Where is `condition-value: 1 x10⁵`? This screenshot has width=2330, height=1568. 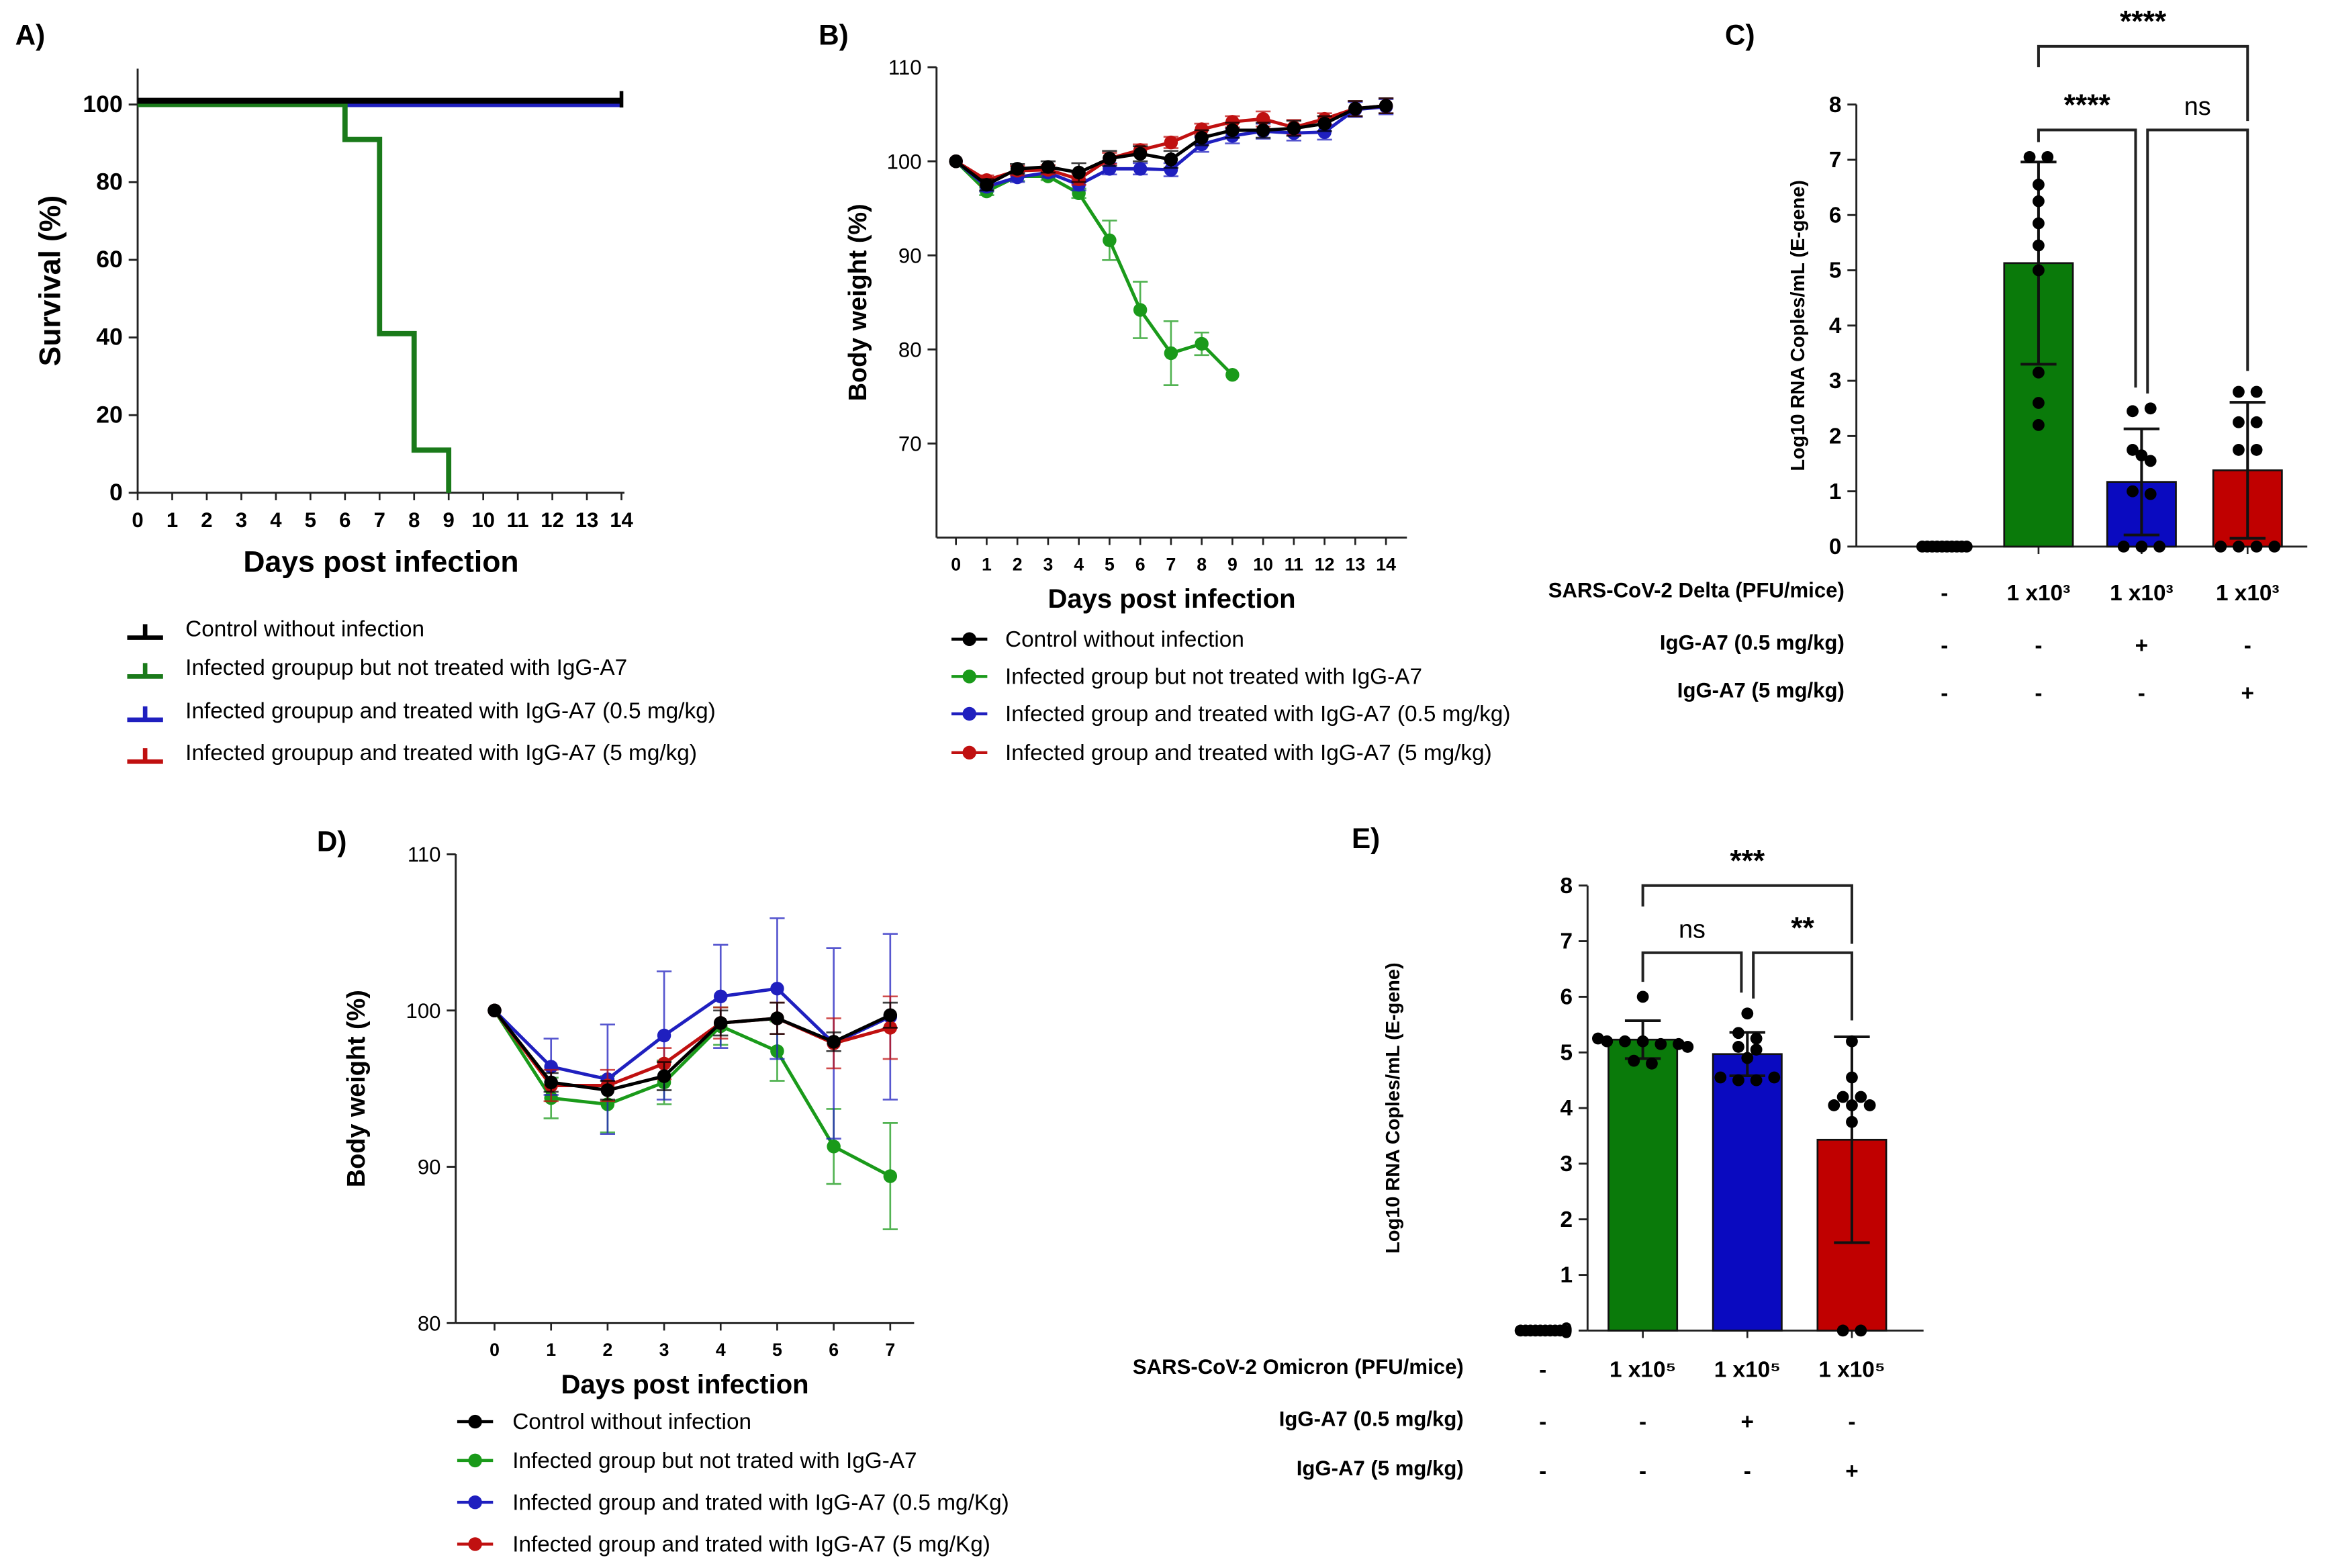
condition-value: 1 x10⁵ is located at coordinates (1851, 1369).